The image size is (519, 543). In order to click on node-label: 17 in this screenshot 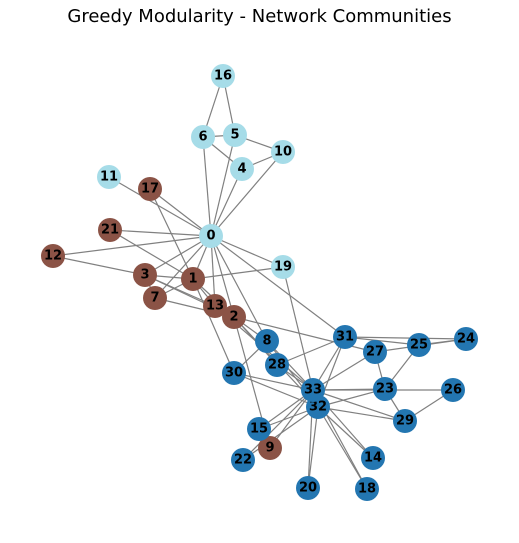, I will do `click(150, 189)`.